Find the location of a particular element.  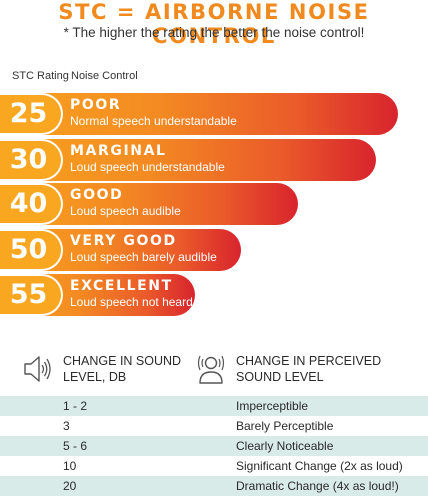

perceived-level-header-line1: CHANGE IN PERCEIVED is located at coordinates (309, 361).